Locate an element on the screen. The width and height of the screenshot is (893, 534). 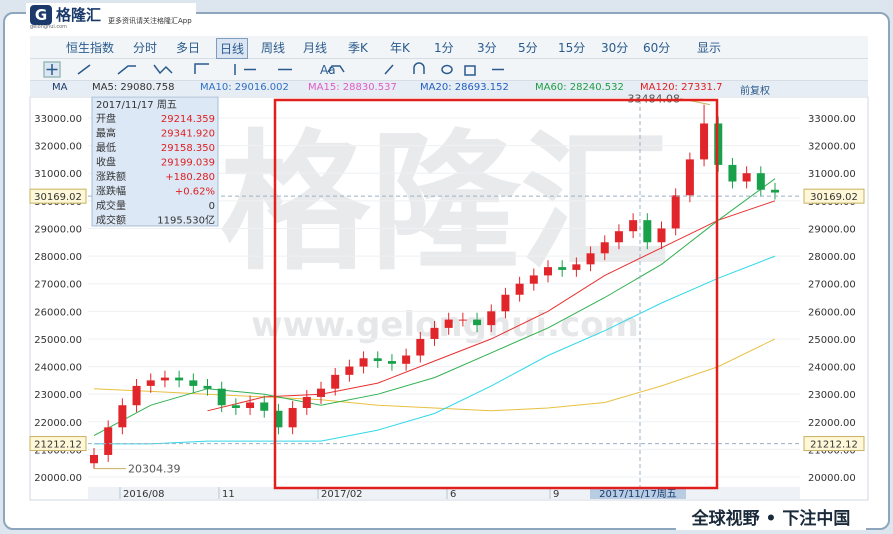
tool-toolbar: Aa is located at coordinates (449, 70).